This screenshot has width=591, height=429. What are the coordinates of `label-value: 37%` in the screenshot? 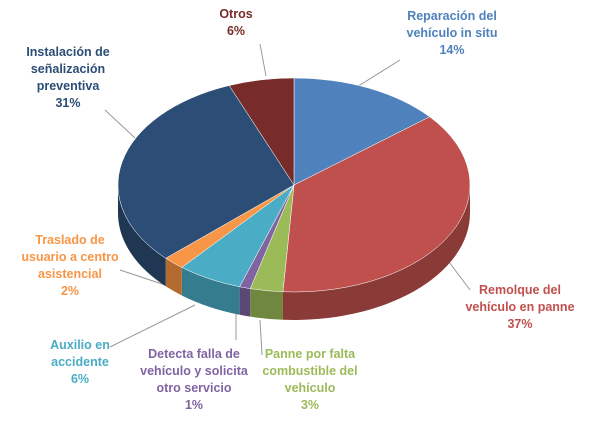 It's located at (520, 324).